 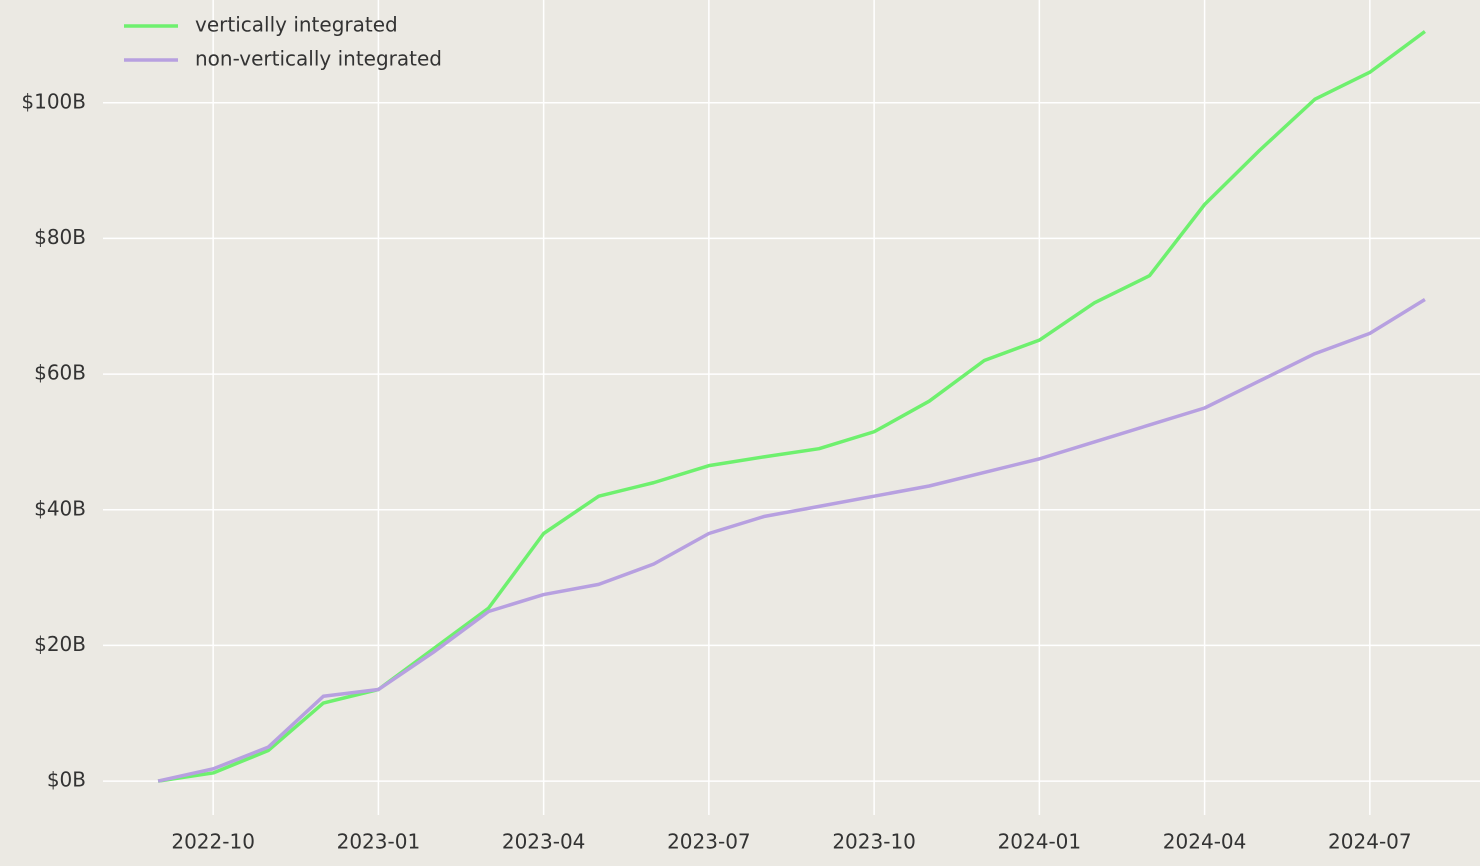 I want to click on x-tick-label: 2023-10, so click(x=874, y=842).